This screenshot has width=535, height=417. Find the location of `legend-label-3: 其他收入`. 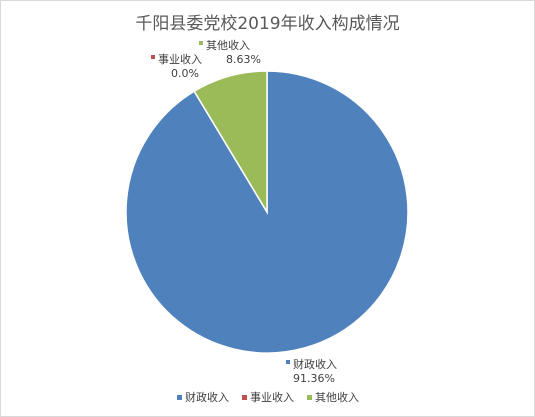

legend-label-3: 其他收入 is located at coordinates (337, 397).